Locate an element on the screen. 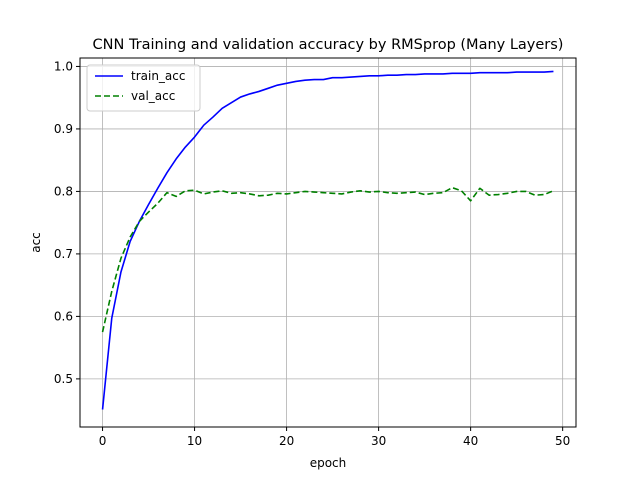  y-tick-label: 0.9 is located at coordinates (63, 129).